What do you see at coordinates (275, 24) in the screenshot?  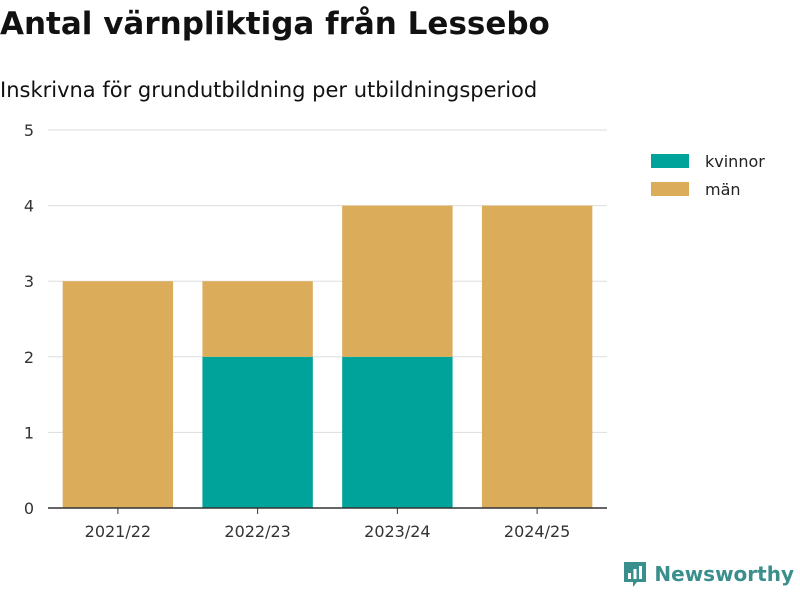 I see `chart-title: Antal värnpliktiga från Lessebo` at bounding box center [275, 24].